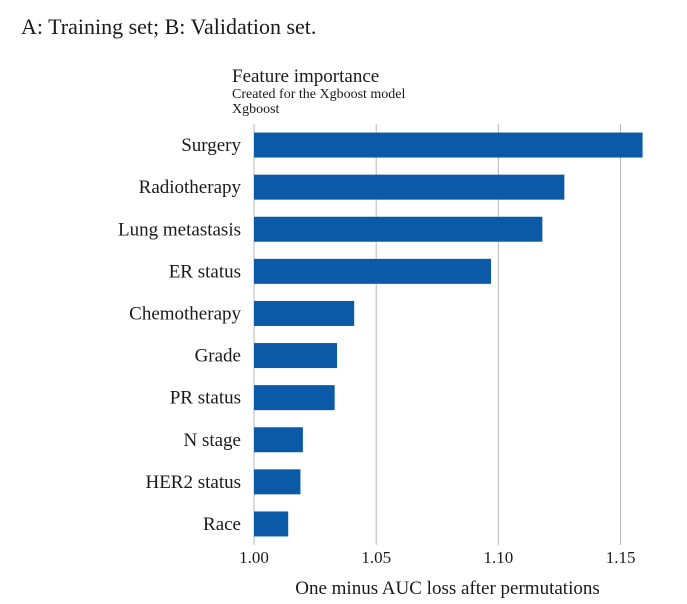 Image resolution: width=687 pixels, height=604 pixels. Describe the element at coordinates (205, 271) in the screenshot. I see `category-label: ER status` at that location.